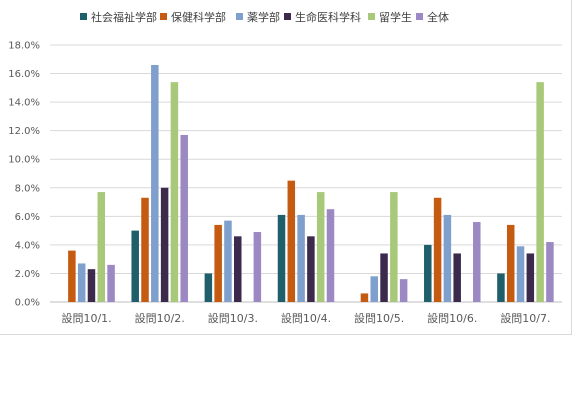 The width and height of the screenshot is (572, 409). Describe the element at coordinates (24, 103) in the screenshot. I see `y-tick-label: 14.0%` at that location.